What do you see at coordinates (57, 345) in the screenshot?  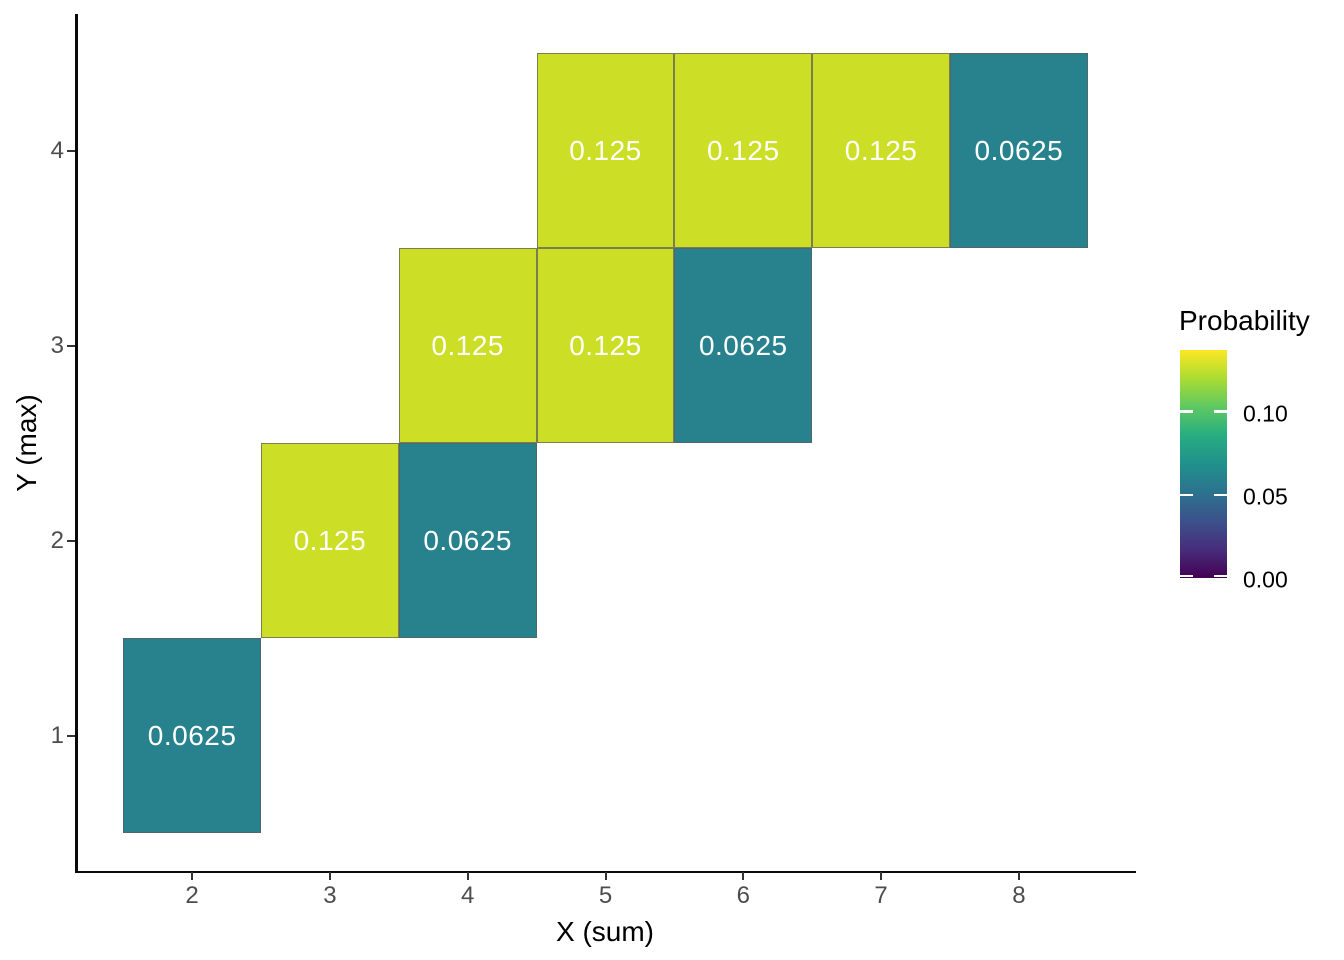 I see `y-tick-label: 3` at bounding box center [57, 345].